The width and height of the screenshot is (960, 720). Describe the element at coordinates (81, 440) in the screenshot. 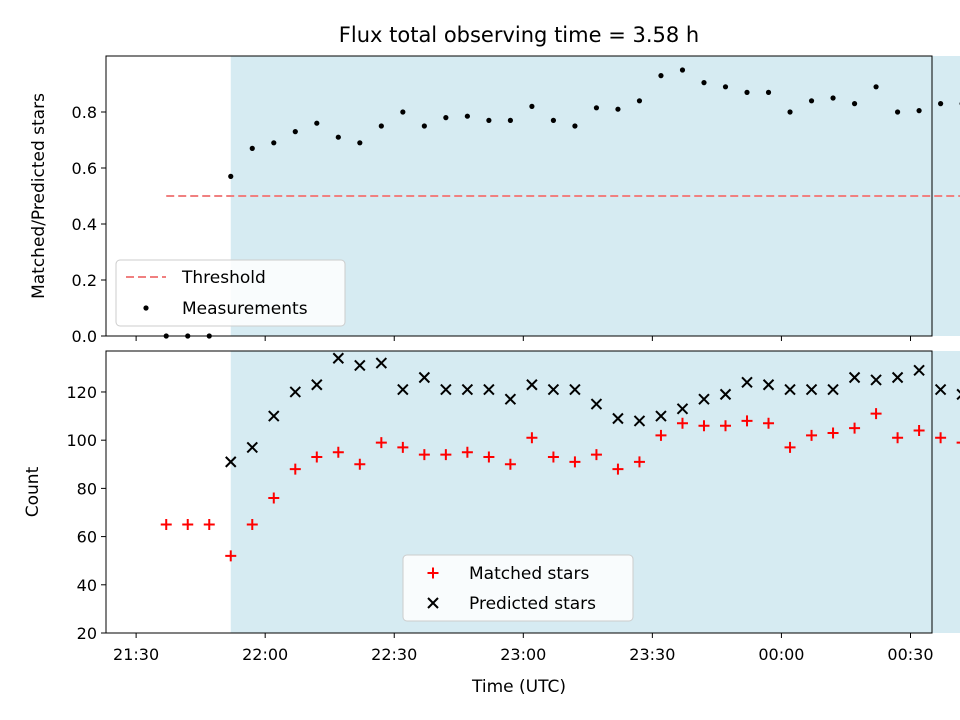

I see `y-tick-label: 100` at that location.